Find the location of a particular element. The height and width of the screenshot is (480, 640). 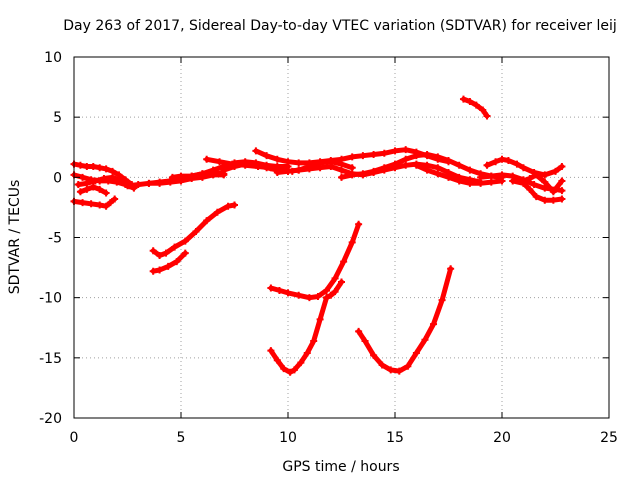

x-tick-label: 25 is located at coordinates (609, 438).